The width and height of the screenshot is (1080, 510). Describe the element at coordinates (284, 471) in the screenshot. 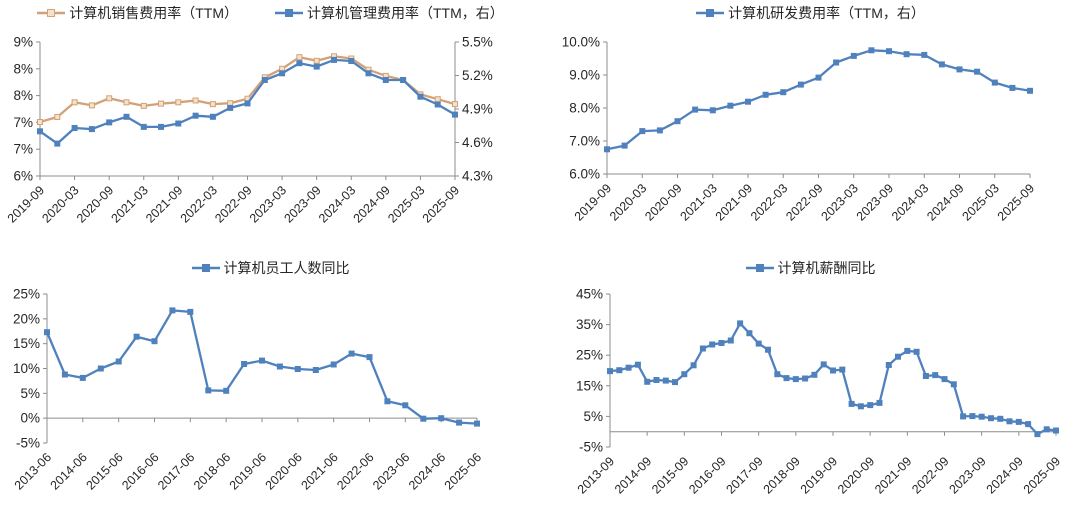

I see `svg-text: 2020-06` at that location.